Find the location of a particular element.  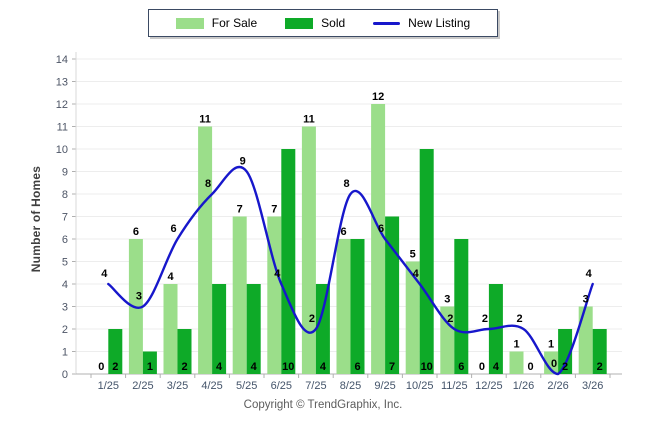

new-listing-label: 0 is located at coordinates (554, 364).